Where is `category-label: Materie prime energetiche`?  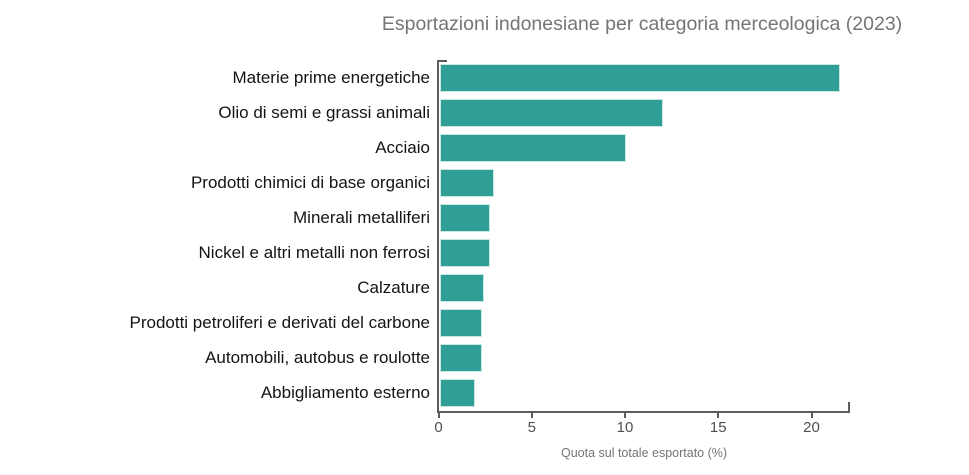
category-label: Materie prime energetiche is located at coordinates (331, 77).